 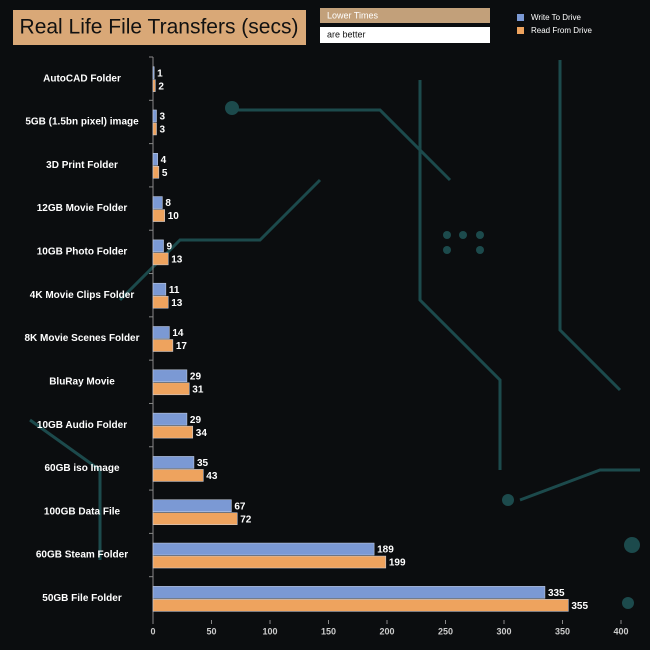 I want to click on value-label: 17, so click(x=182, y=346).